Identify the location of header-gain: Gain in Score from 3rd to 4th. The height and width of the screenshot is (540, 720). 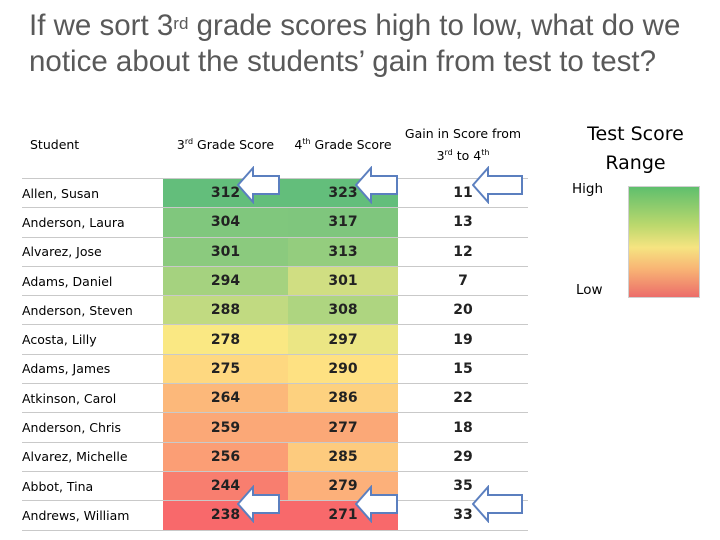
(463, 144).